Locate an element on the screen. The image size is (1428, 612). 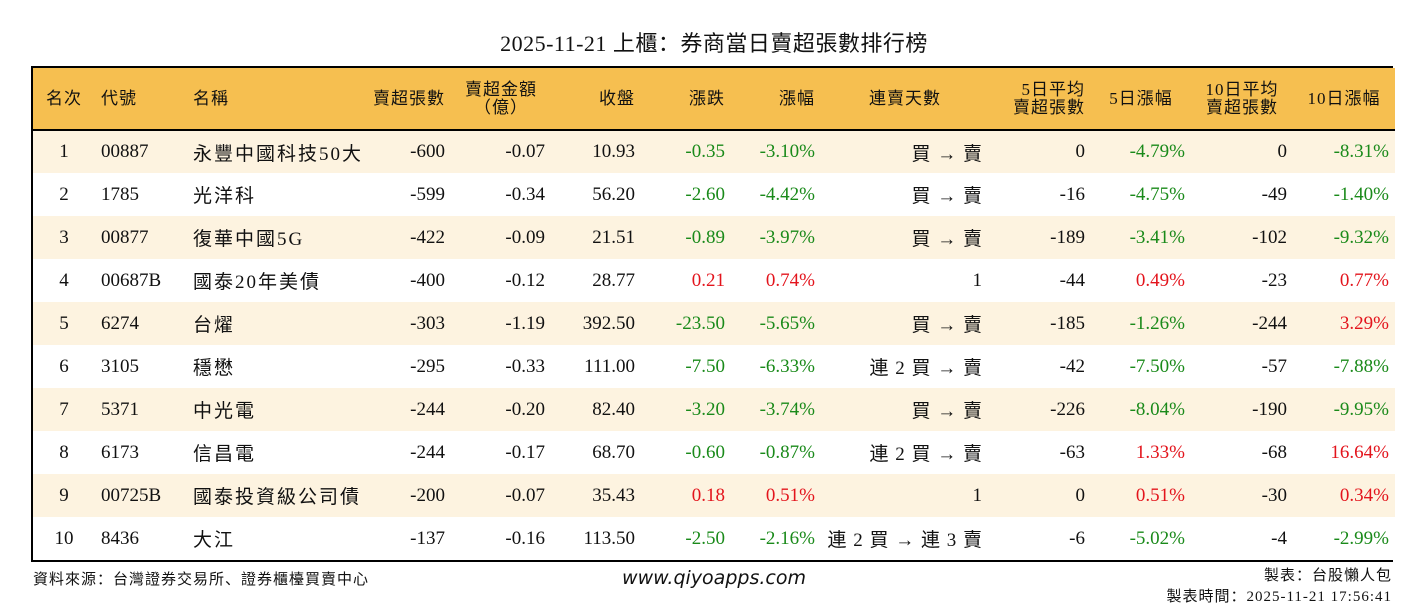
cell-close: 392.50 is located at coordinates (608, 323).